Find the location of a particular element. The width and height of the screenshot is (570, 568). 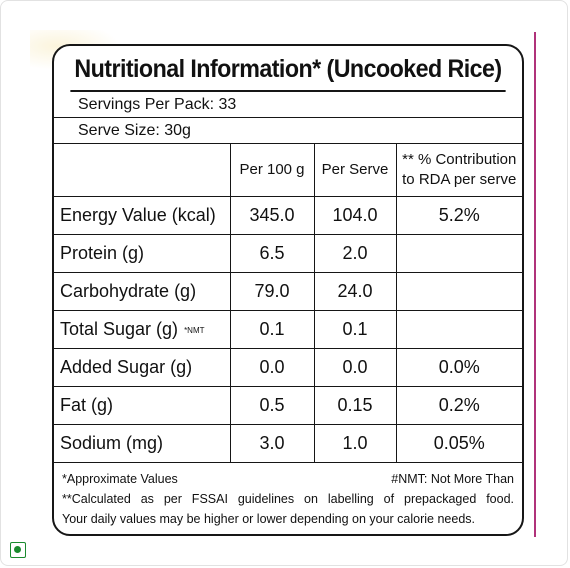

per-100g-value: 345.0 is located at coordinates (272, 215).